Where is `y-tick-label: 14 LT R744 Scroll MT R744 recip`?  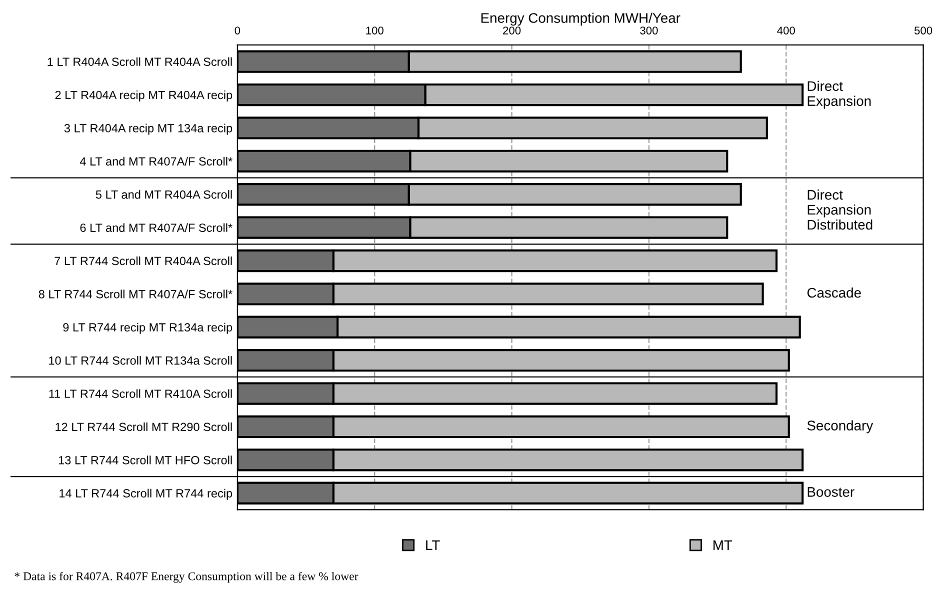 y-tick-label: 14 LT R744 Scroll MT R744 recip is located at coordinates (146, 494).